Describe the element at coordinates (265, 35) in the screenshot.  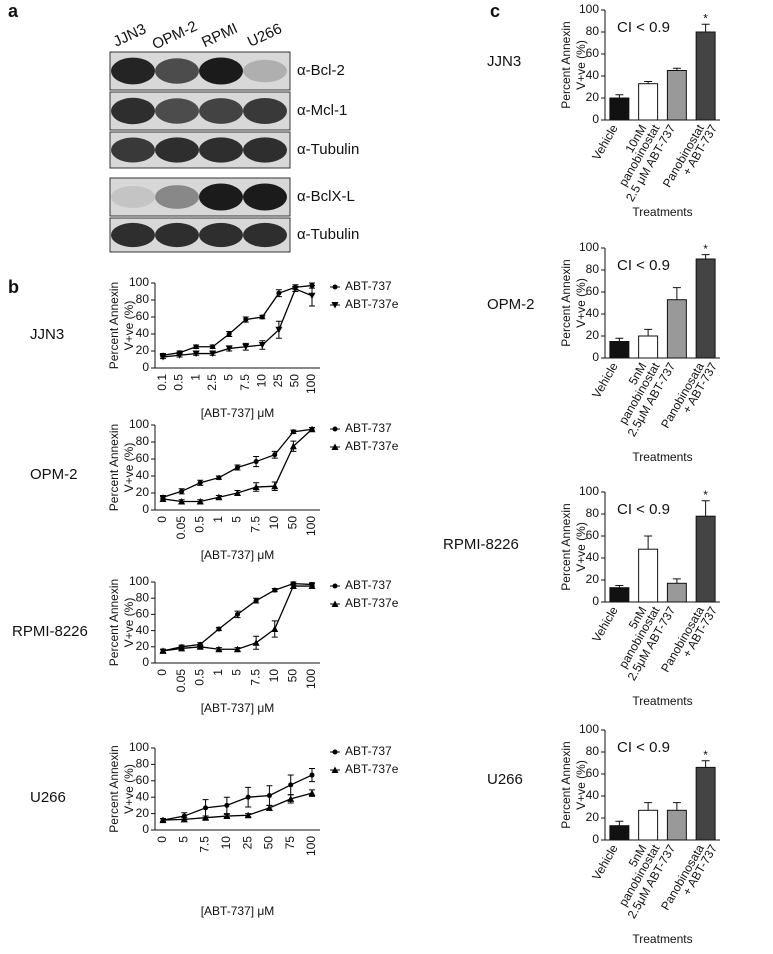
I see `lane-label: U266` at that location.